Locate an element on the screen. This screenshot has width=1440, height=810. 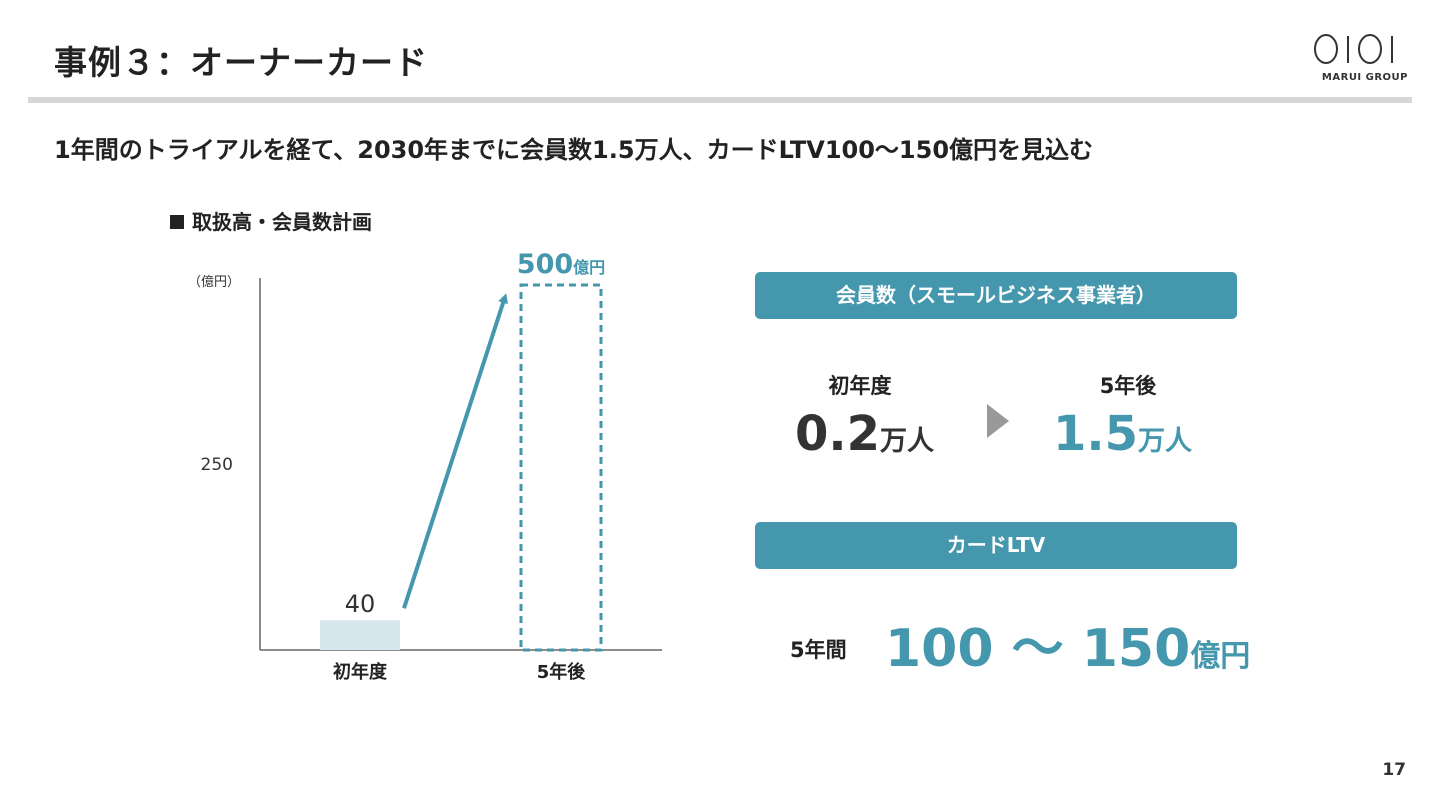
chart-section-label: 取扱高・会員数計画 is located at coordinates (271, 220).